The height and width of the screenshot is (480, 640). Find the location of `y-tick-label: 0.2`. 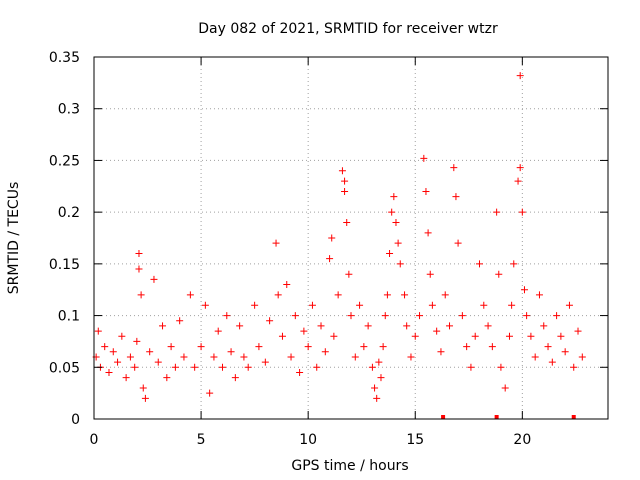

y-tick-label: 0.2 is located at coordinates (69, 213).